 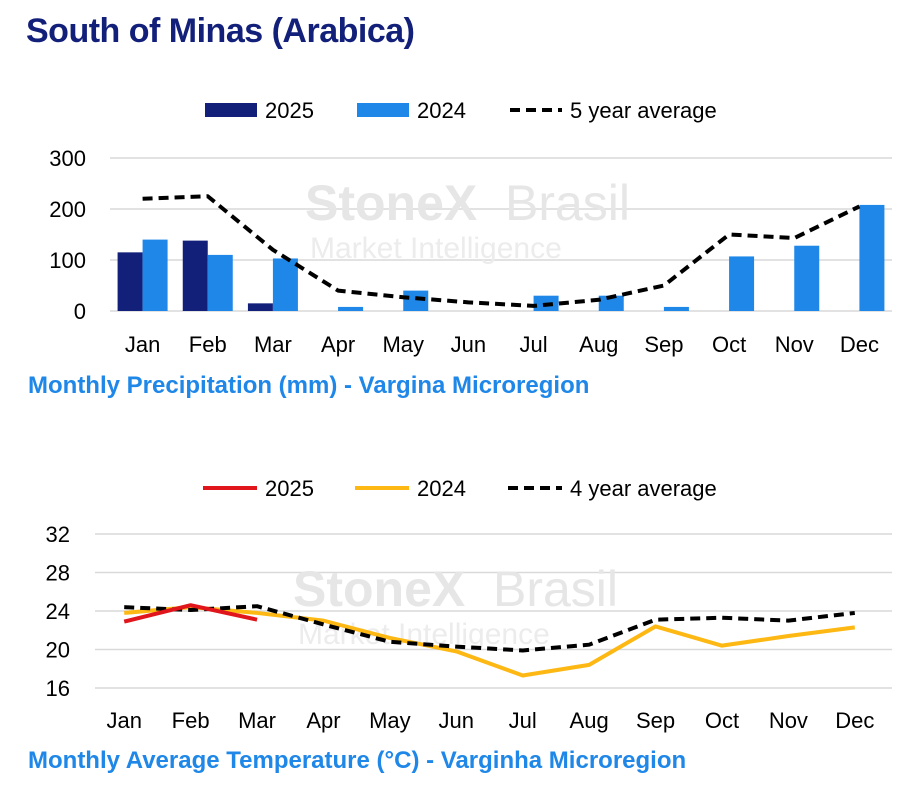 I want to click on bar-2025-jan, so click(x=130, y=281).